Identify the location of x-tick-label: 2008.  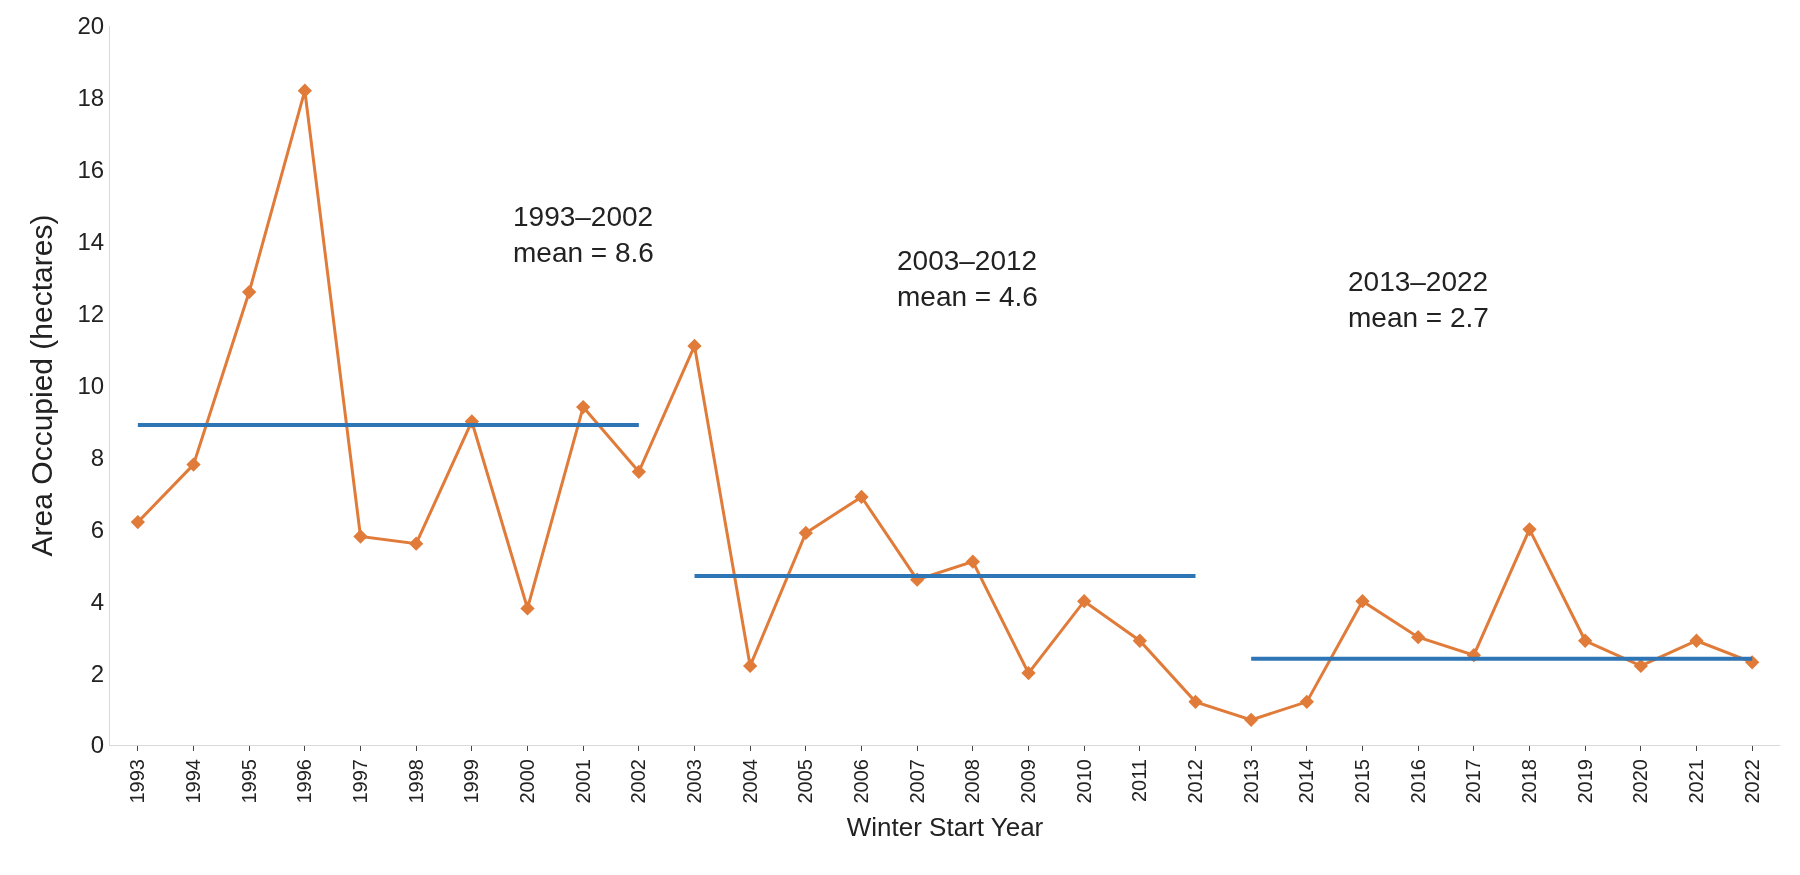
(972, 781).